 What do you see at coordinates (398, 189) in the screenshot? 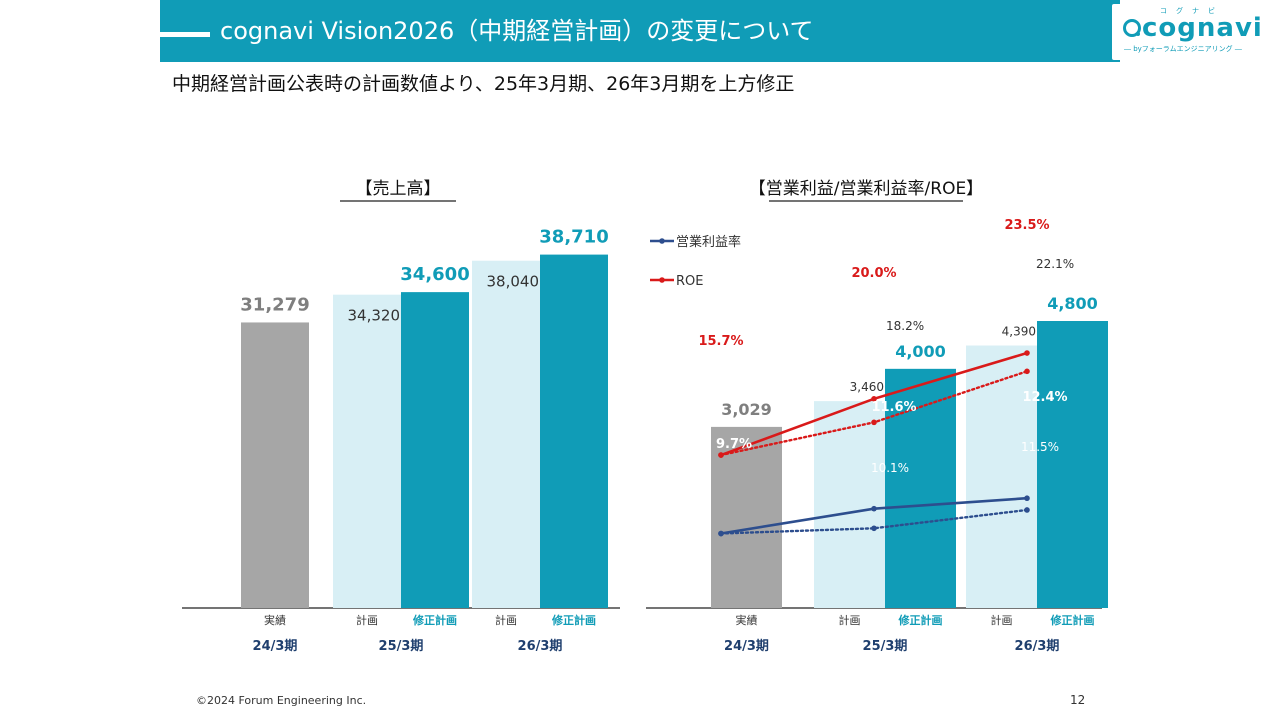
I see `chart-title: 【売上高】` at bounding box center [398, 189].